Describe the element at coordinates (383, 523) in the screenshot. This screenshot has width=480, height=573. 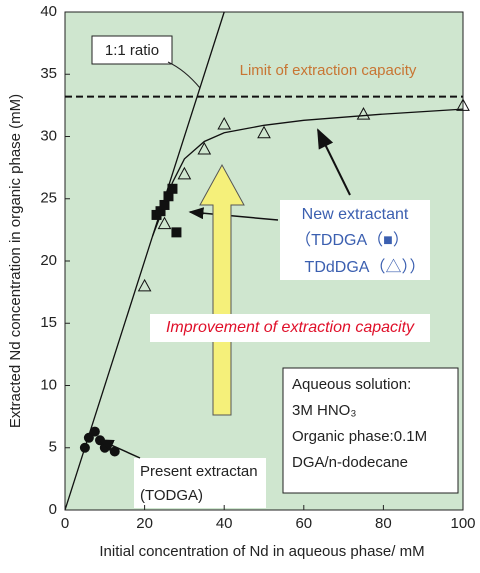
I see `x-tick-label: 80` at that location.